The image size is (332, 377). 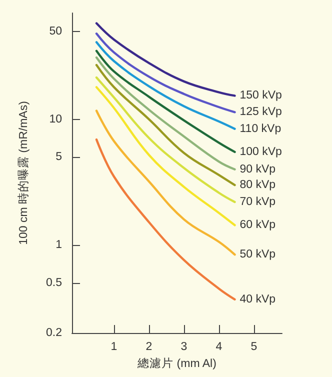 I want to click on y-tick-label: 0.2, so click(x=54, y=333).